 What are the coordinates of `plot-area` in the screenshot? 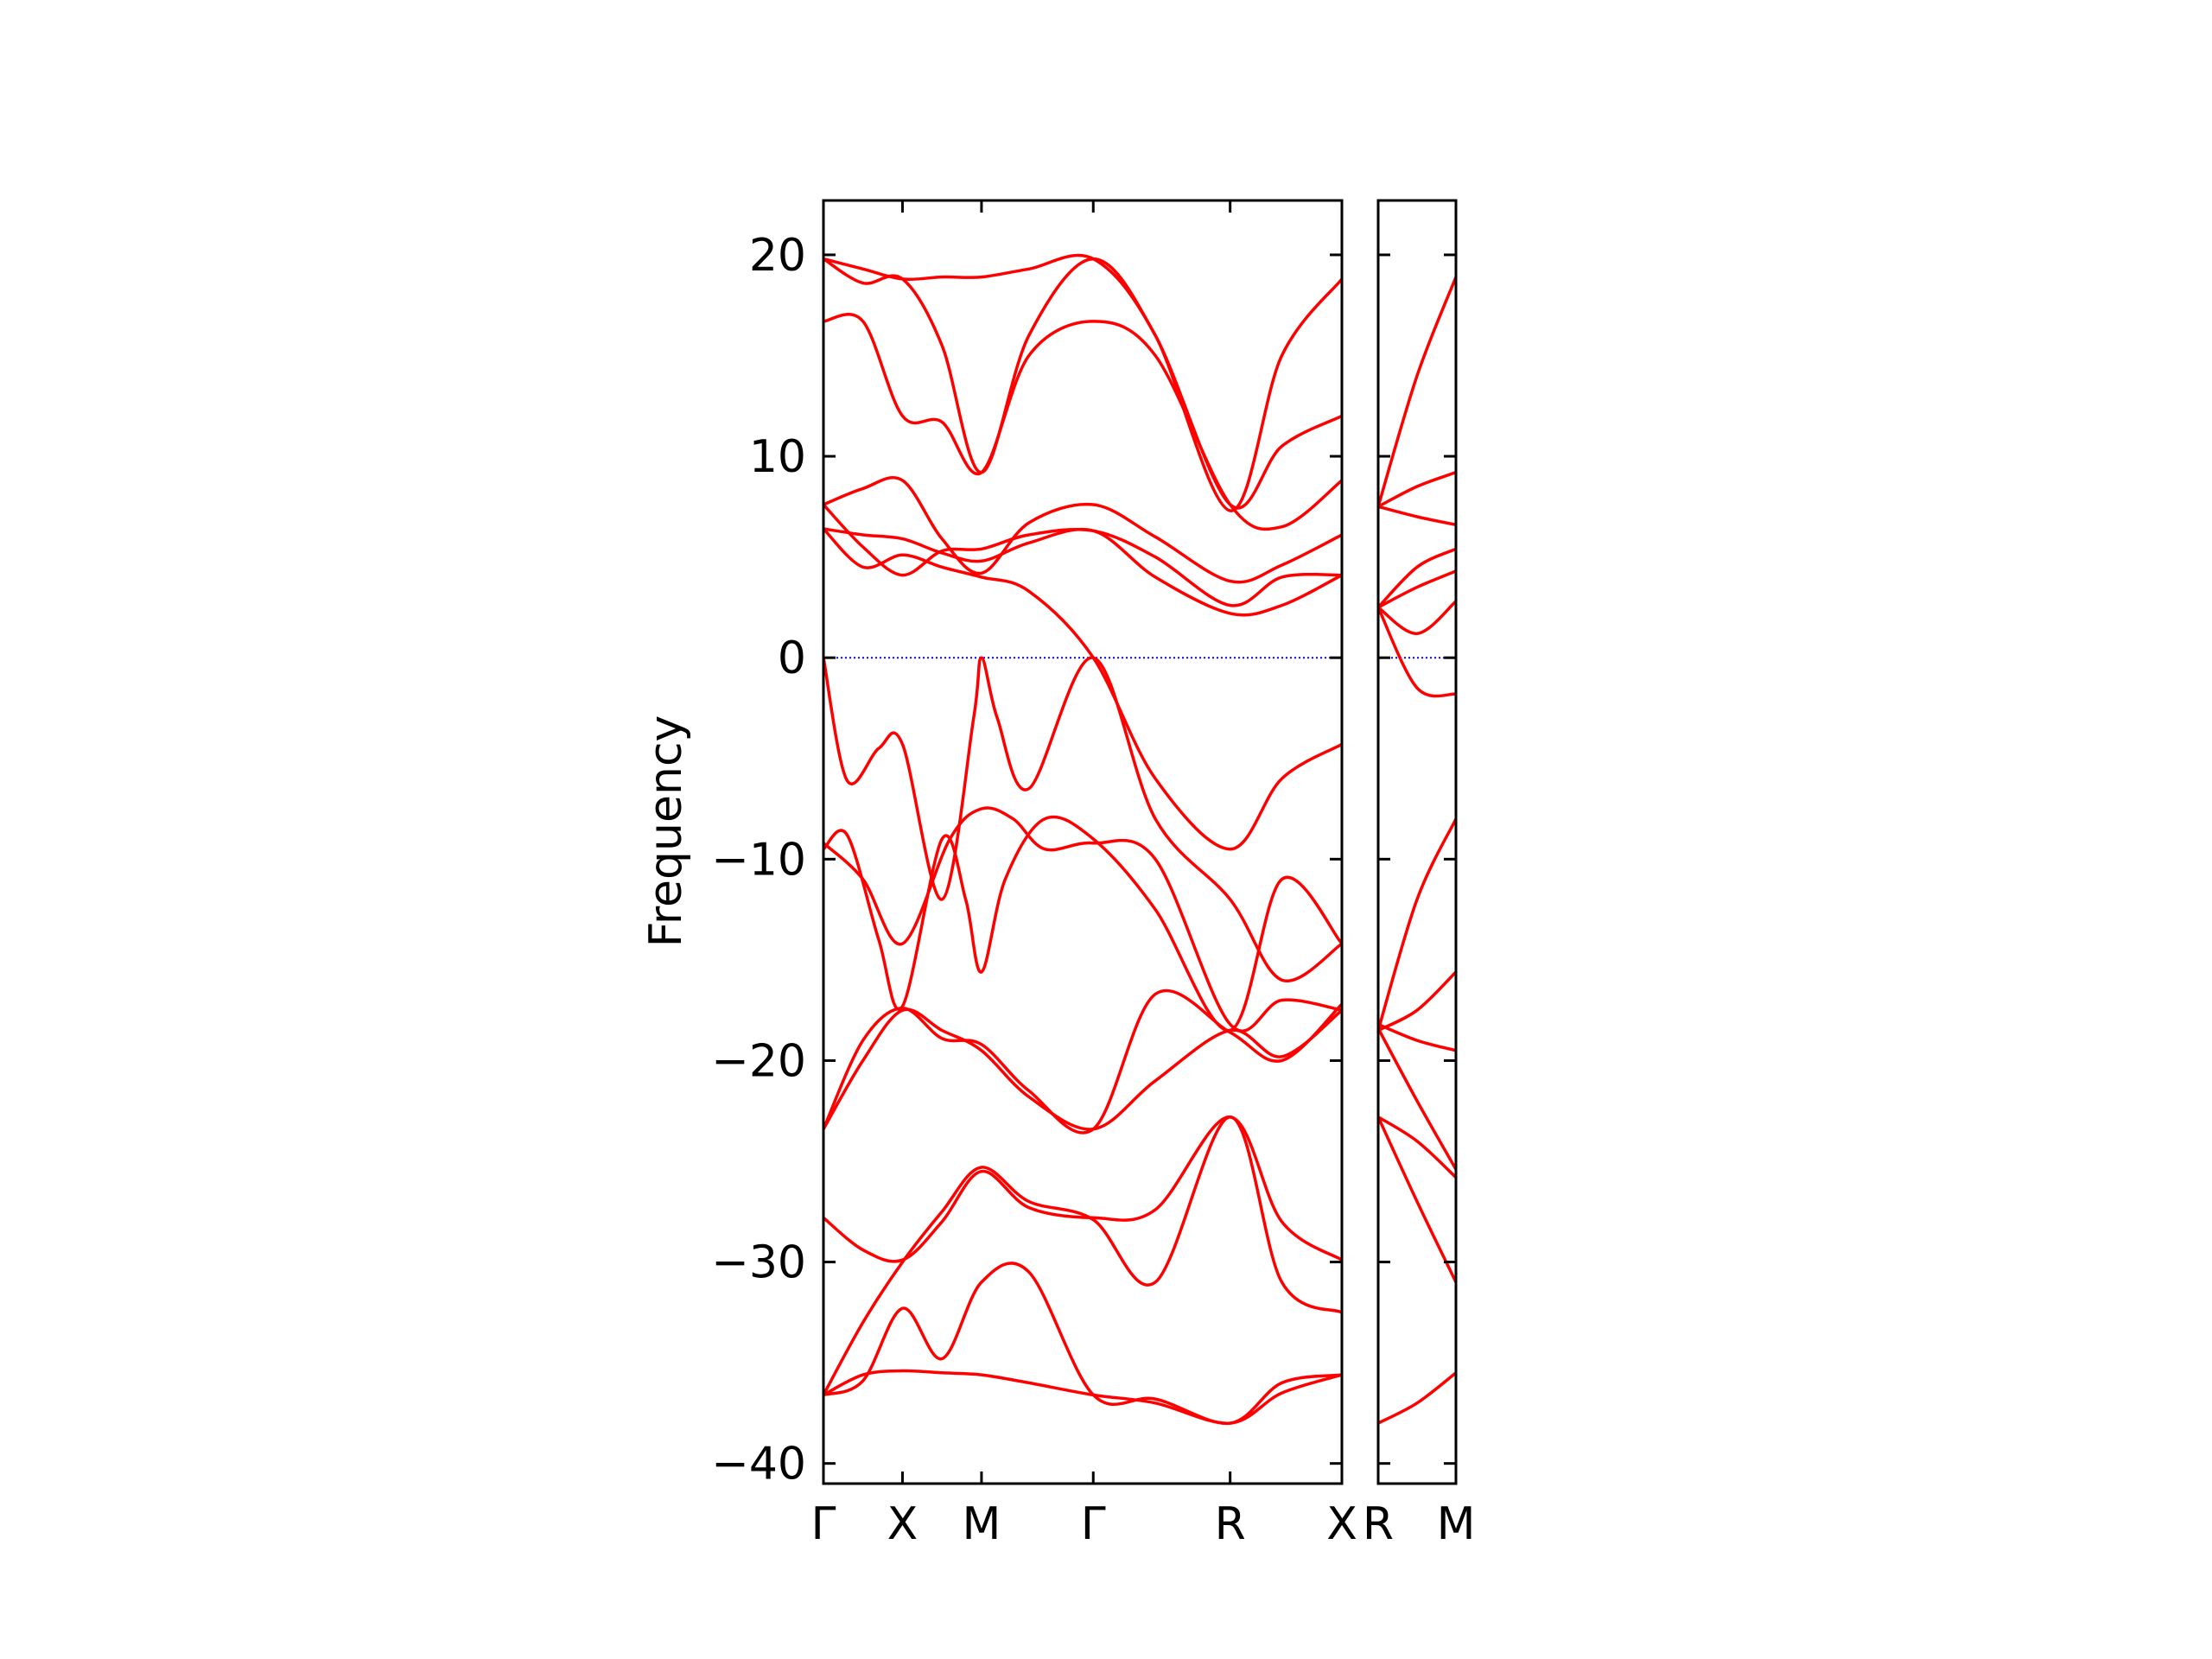 It's located at (1417, 850).